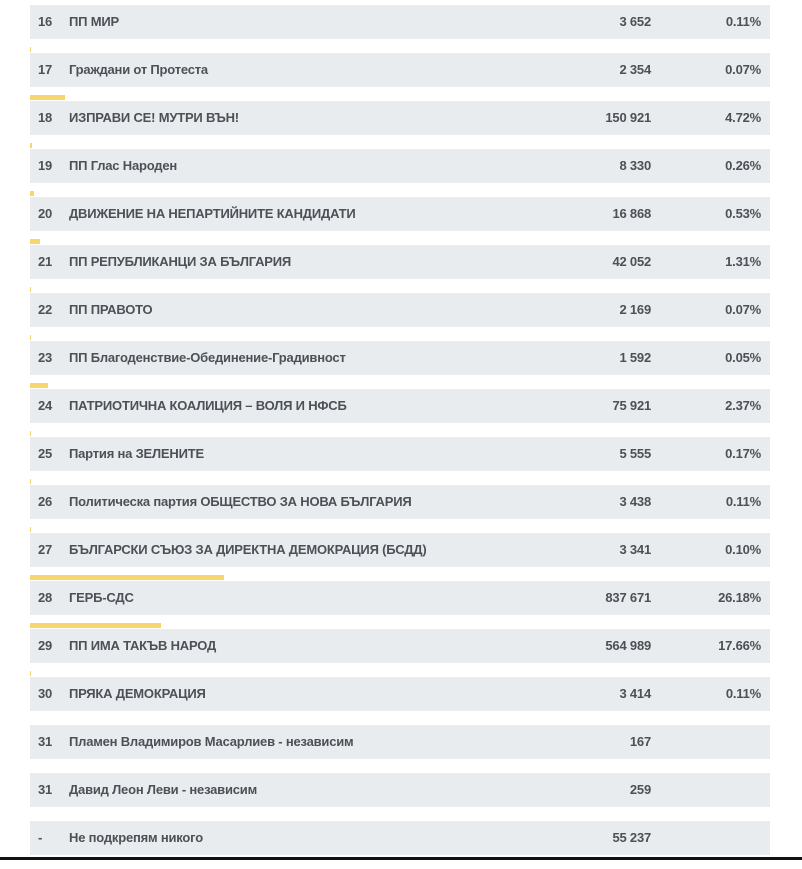 This screenshot has height=869, width=802. I want to click on party-name: ПАТРИОТИЧНА КОАЛИЦИЯ – ВОЛЯ И НФСБ, so click(208, 406).